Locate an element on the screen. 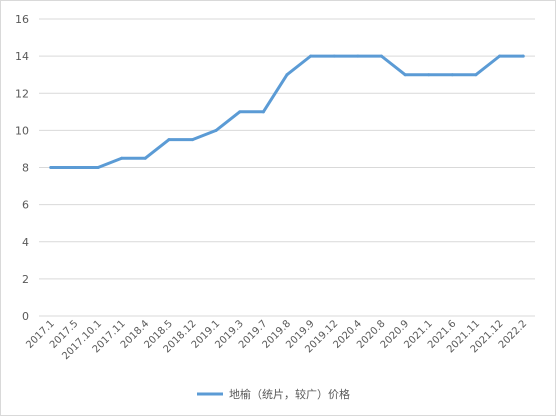 The width and height of the screenshot is (556, 419). y-axis-ticks: 0 2 4 6 8 10 12 14 16 is located at coordinates (22, 168).